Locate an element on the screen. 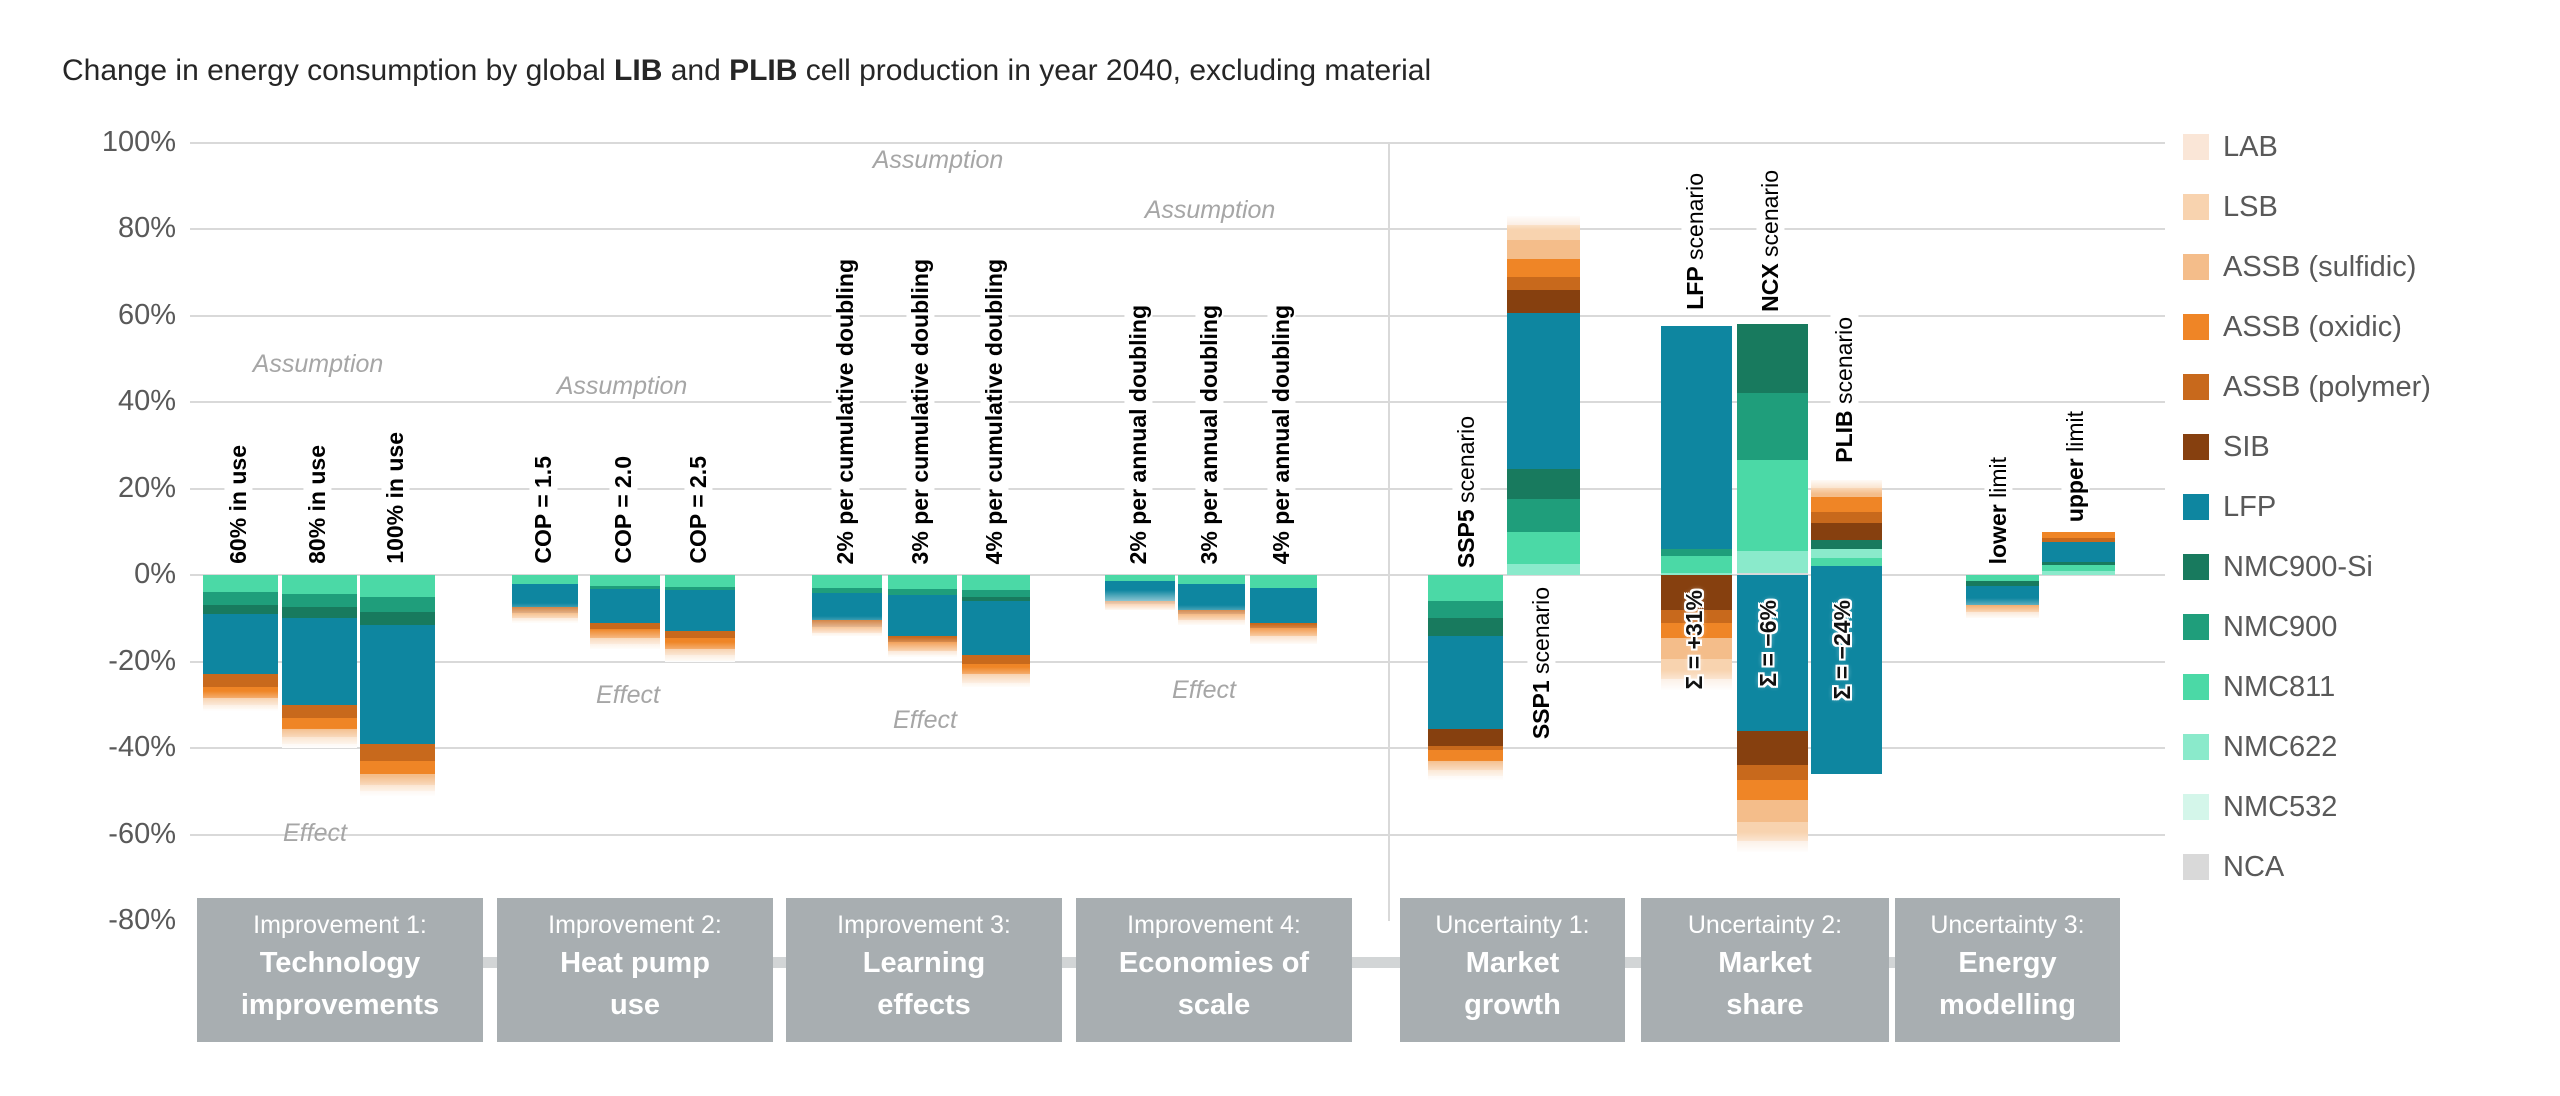 This screenshot has width=2560, height=1096. group-label-heat-pump: Improvement 2: Heat pump use is located at coordinates (635, 970).